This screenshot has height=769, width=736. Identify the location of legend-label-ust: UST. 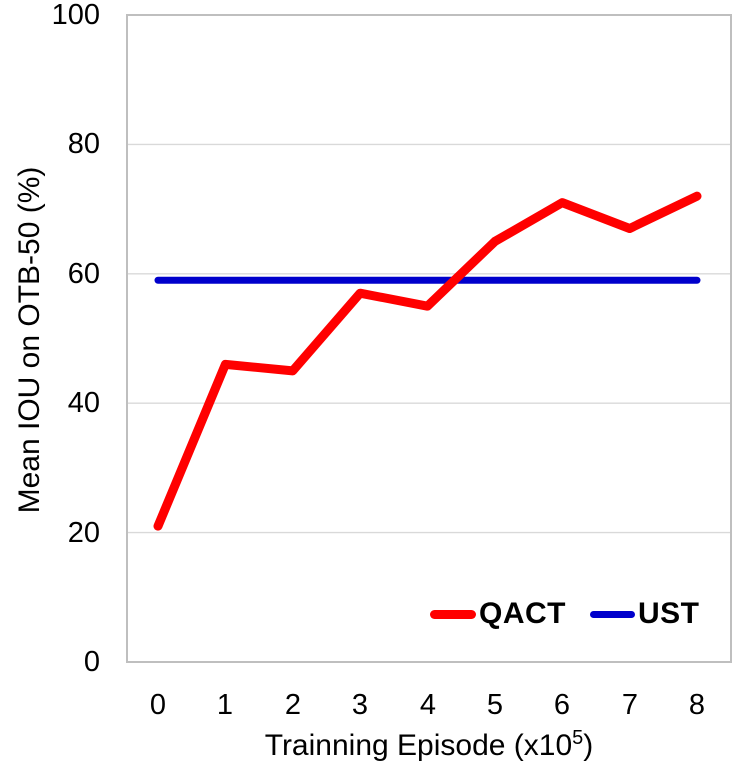
(669, 613).